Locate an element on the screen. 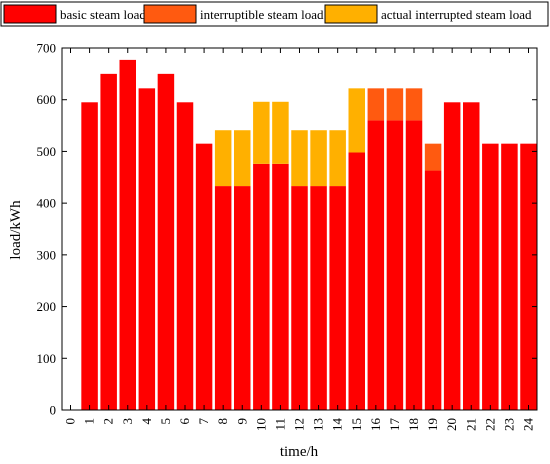 Image resolution: width=550 pixels, height=464 pixels. y-tick-label: 200 is located at coordinates (47, 306).